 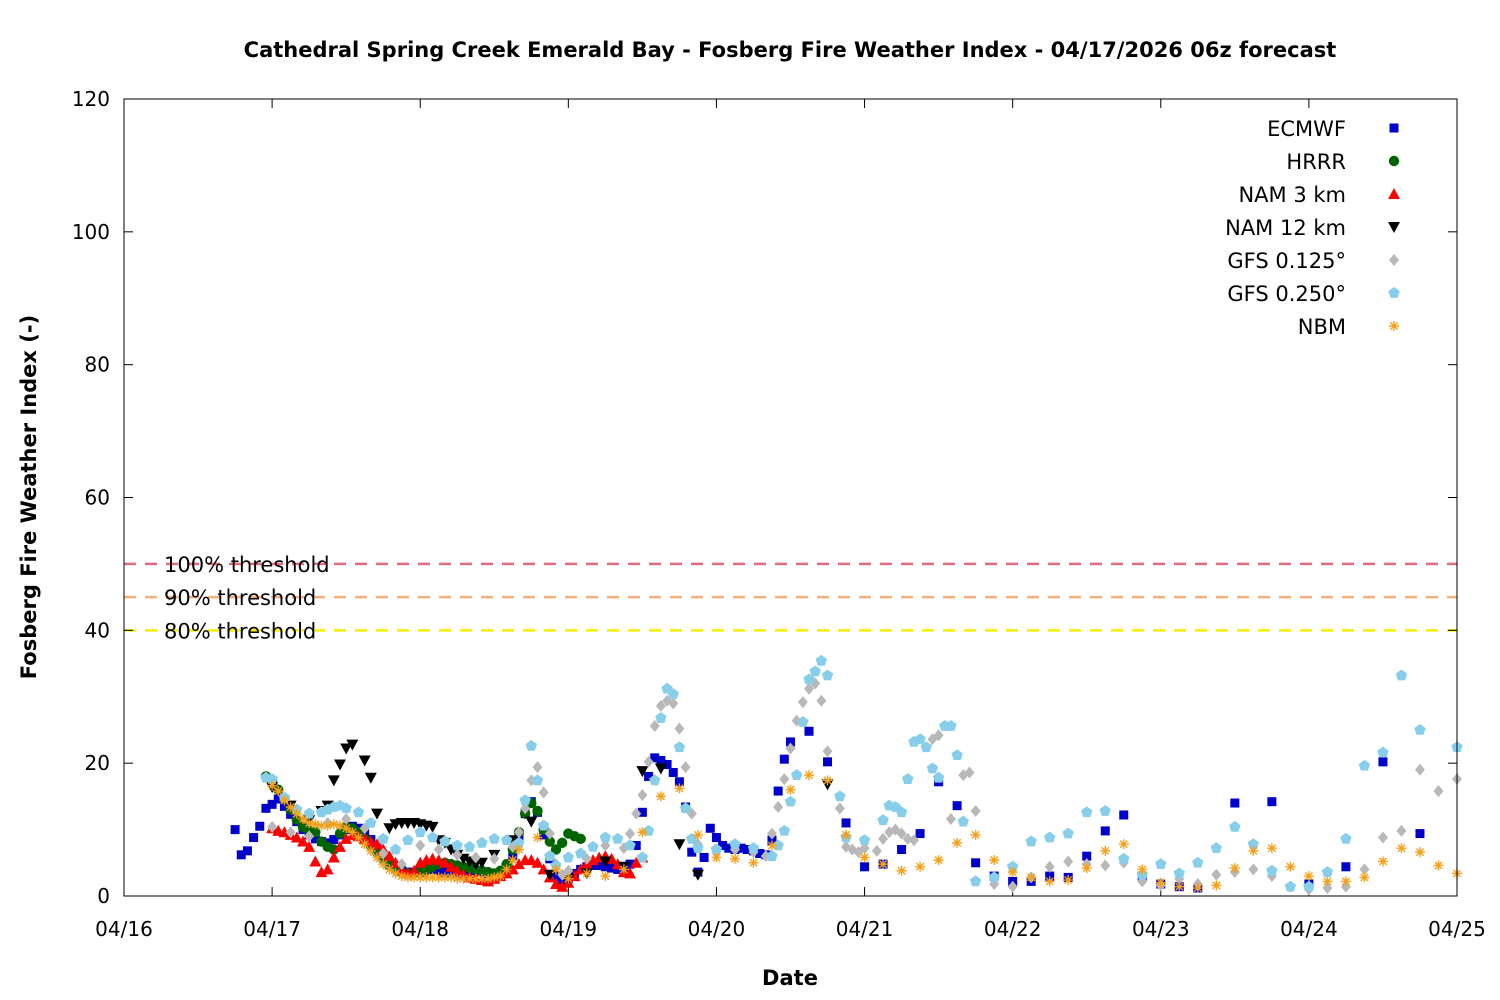 I want to click on x-tick-label: 04/24, so click(x=1309, y=929).